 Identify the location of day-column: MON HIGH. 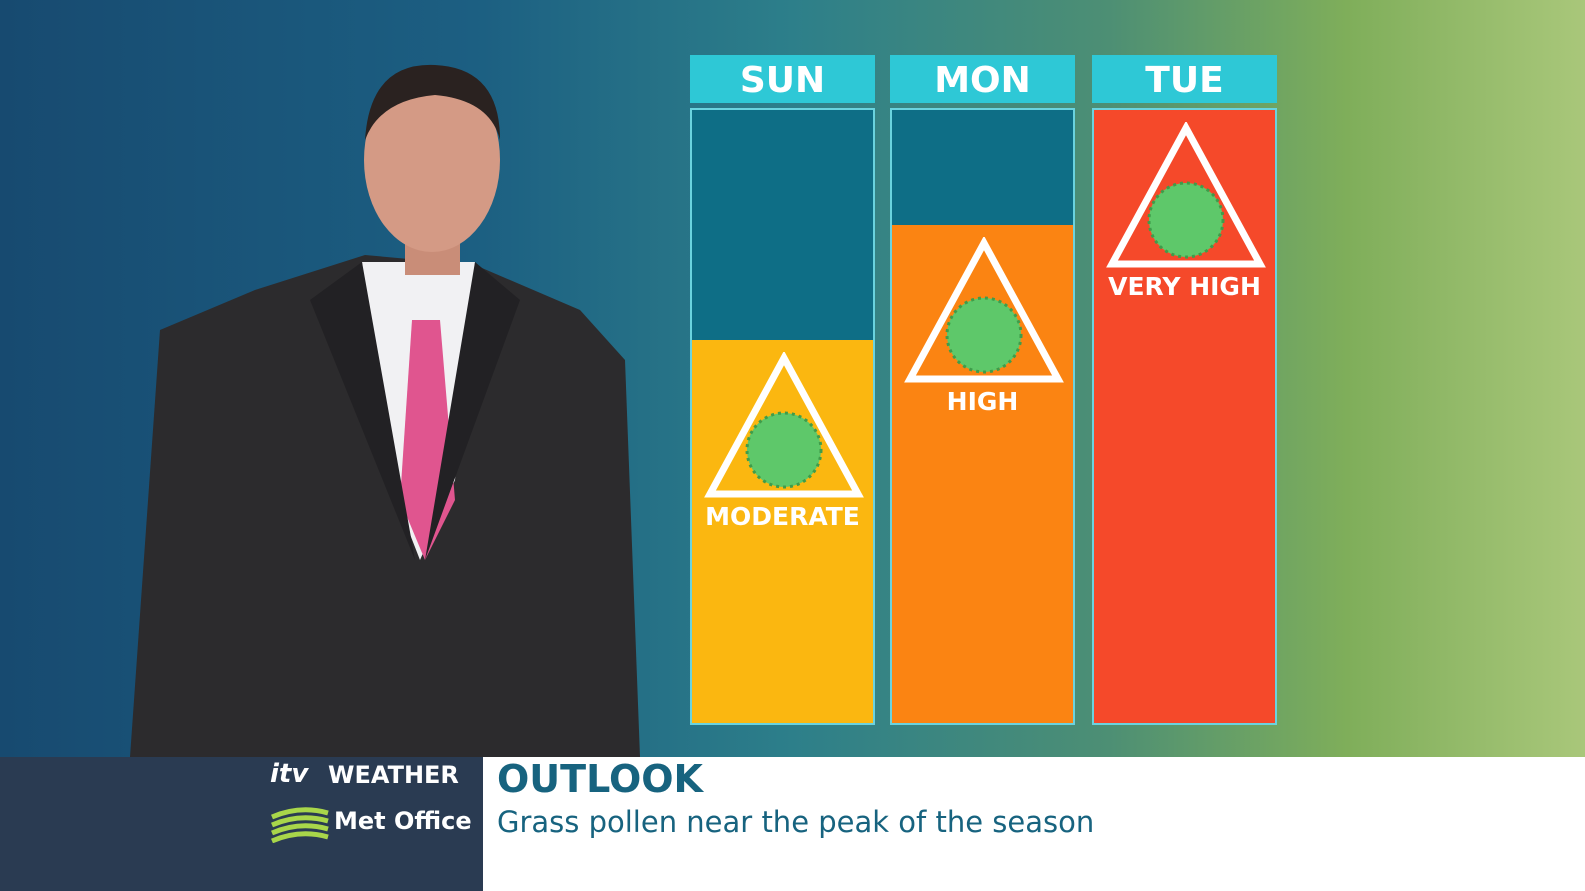
(982, 390).